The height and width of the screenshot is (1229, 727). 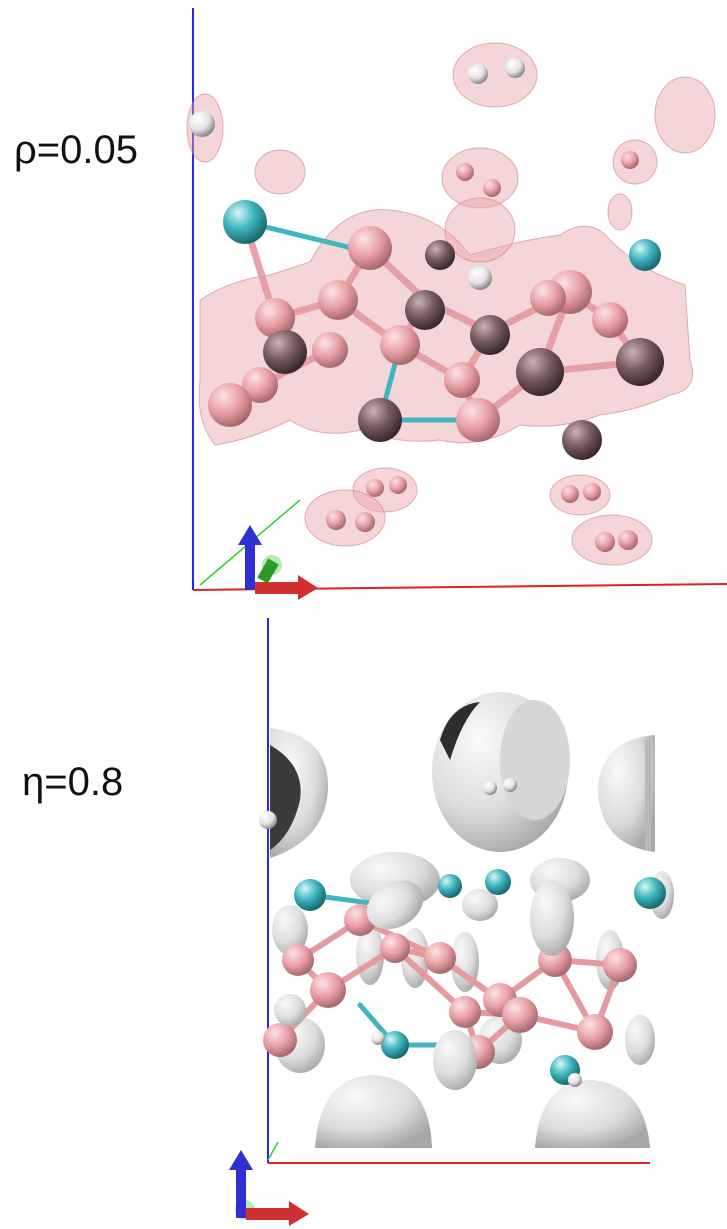 What do you see at coordinates (73, 782) in the screenshot?
I see `panel-bottom-label: η=0.8` at bounding box center [73, 782].